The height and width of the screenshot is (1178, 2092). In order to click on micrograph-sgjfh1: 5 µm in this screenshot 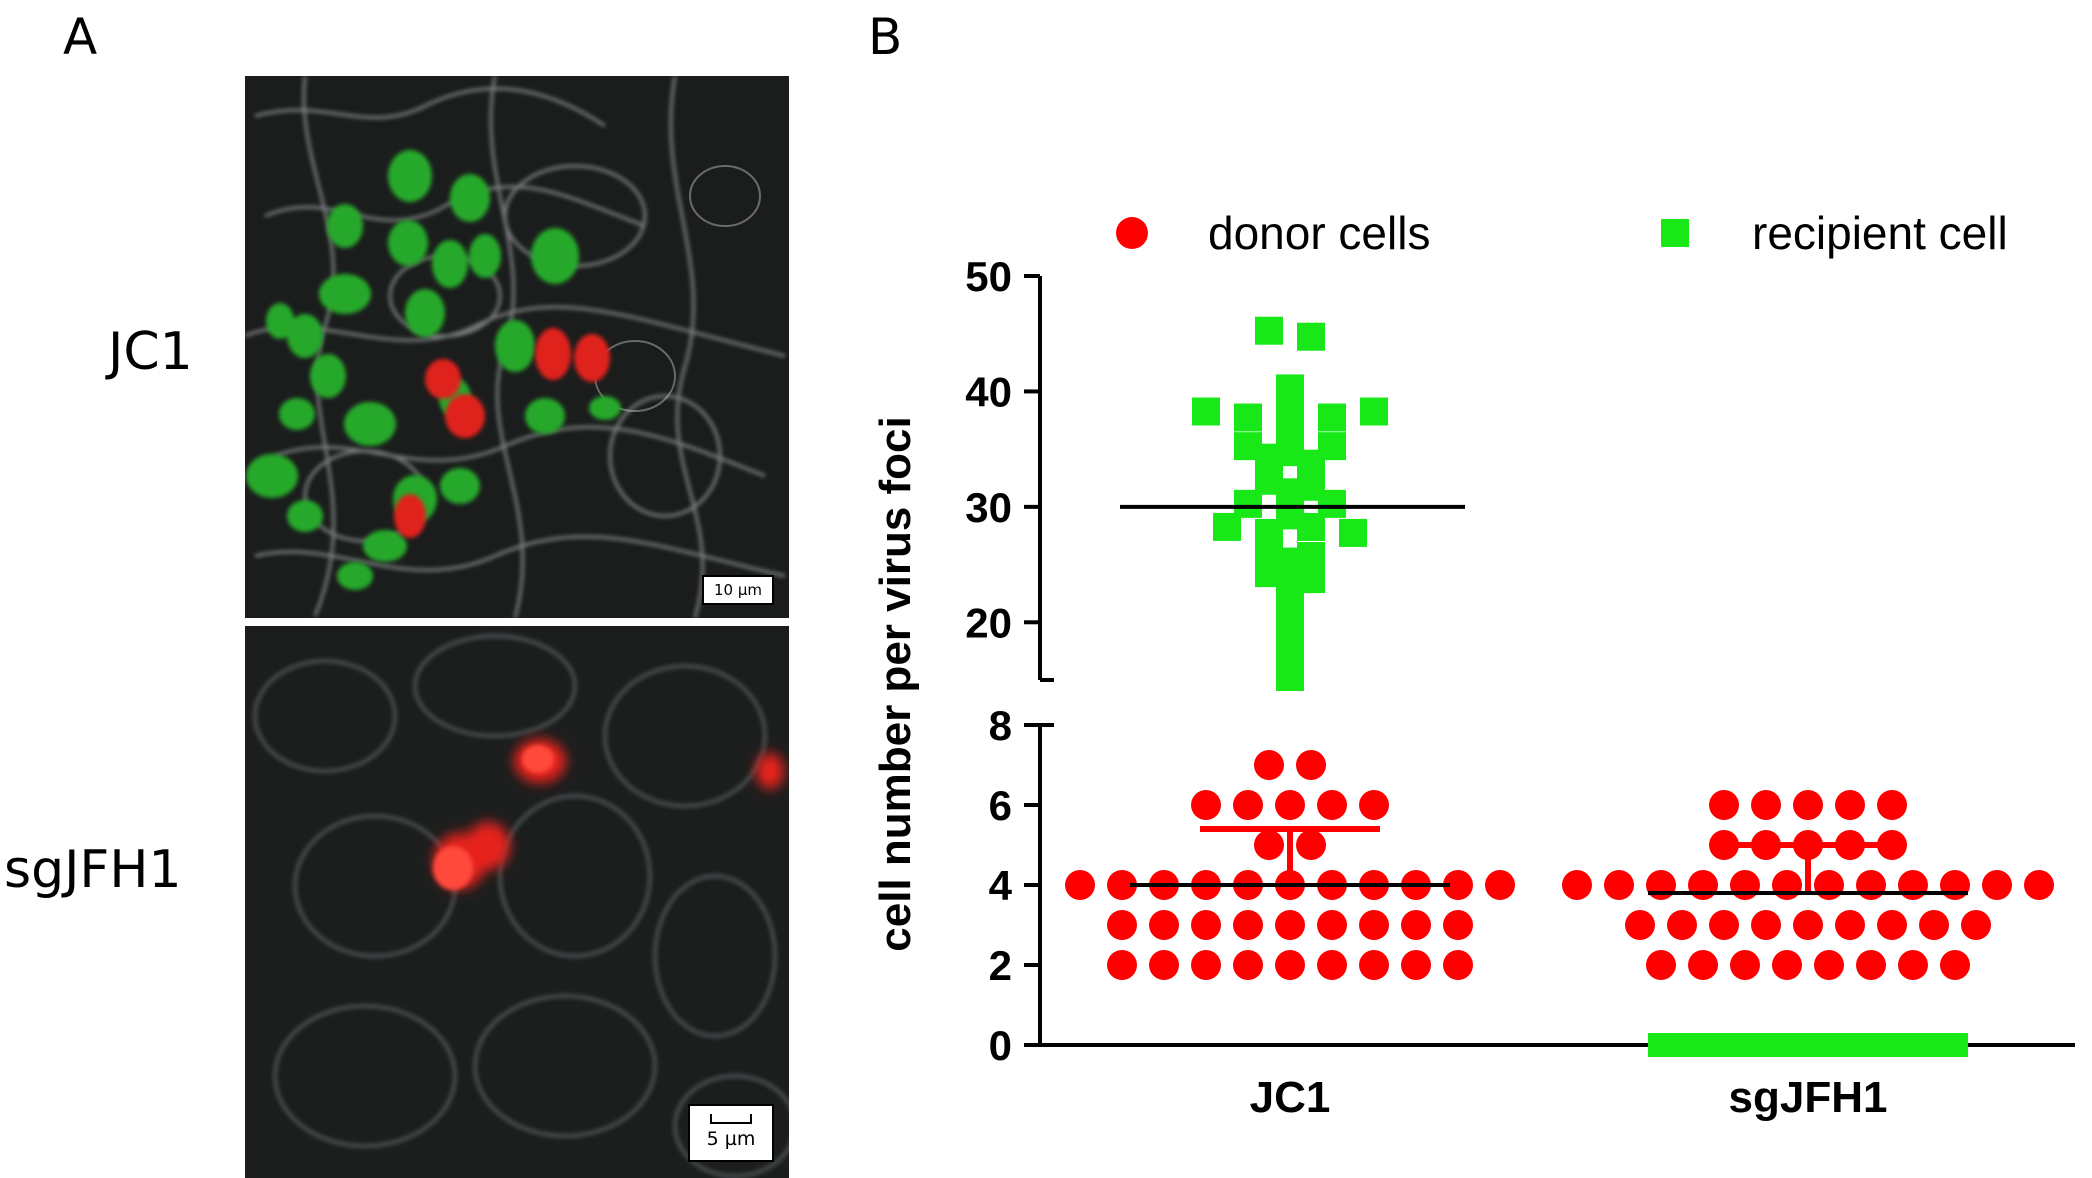, I will do `click(517, 902)`.